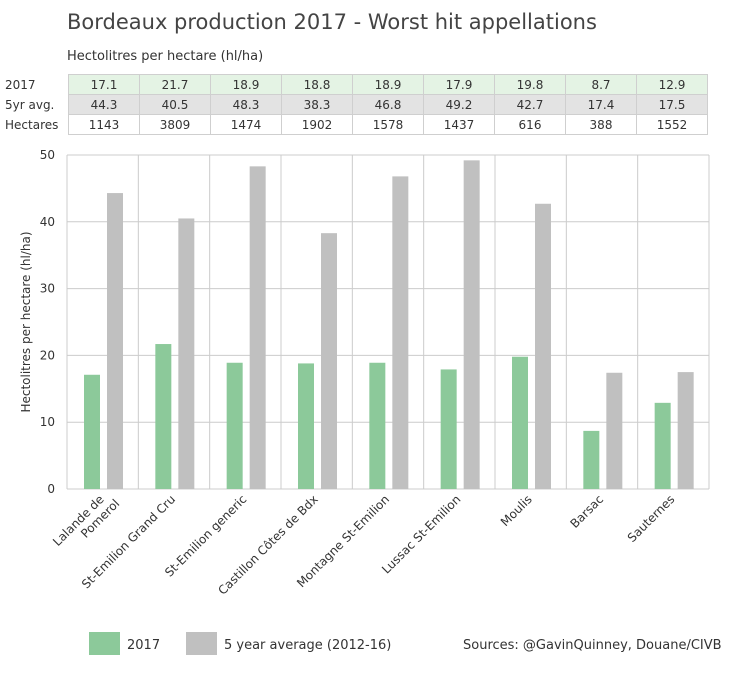  Describe the element at coordinates (459, 124) in the screenshot. I see `table-cell: 1437` at that location.